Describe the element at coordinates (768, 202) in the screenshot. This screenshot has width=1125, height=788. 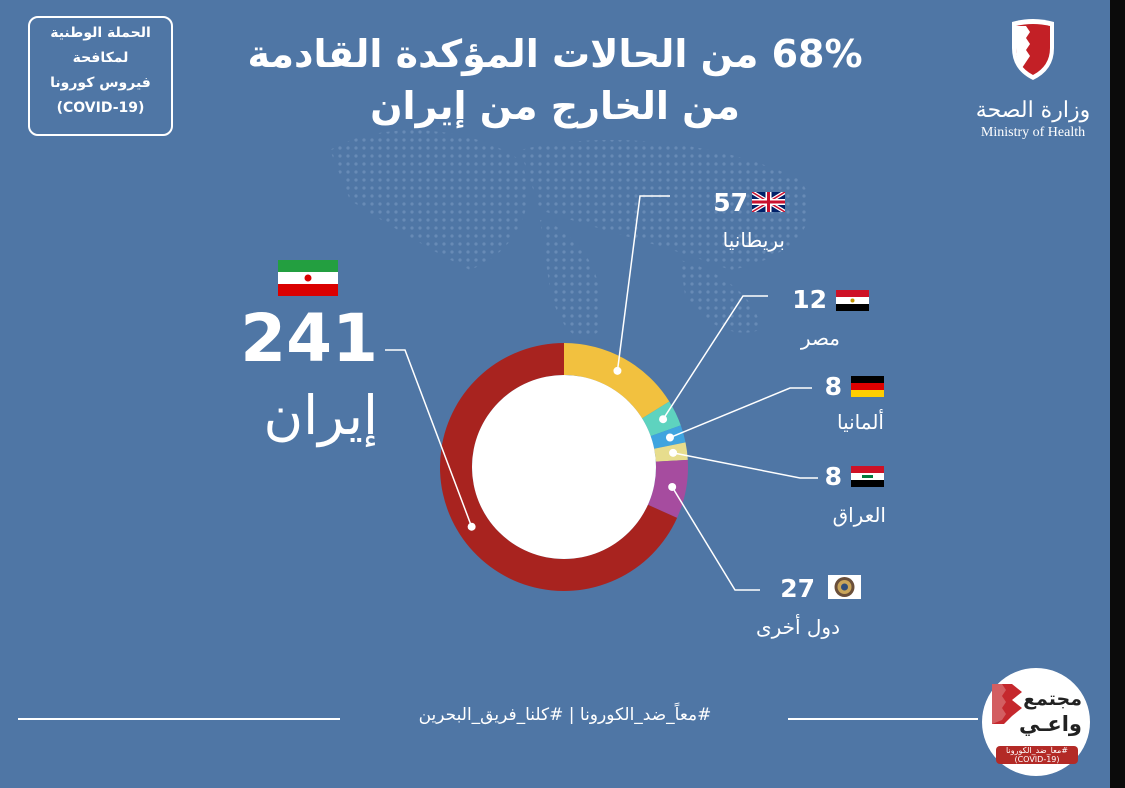
I see `uk-flag` at that location.